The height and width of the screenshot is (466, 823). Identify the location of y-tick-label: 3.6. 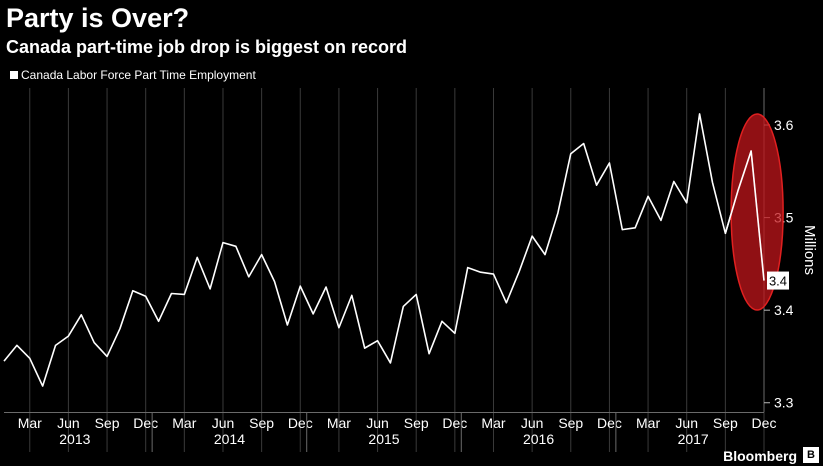
(784, 125).